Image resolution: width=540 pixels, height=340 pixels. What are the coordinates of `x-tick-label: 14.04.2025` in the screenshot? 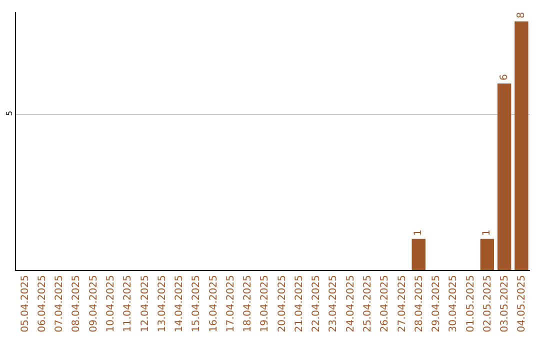 It's located at (180, 303).